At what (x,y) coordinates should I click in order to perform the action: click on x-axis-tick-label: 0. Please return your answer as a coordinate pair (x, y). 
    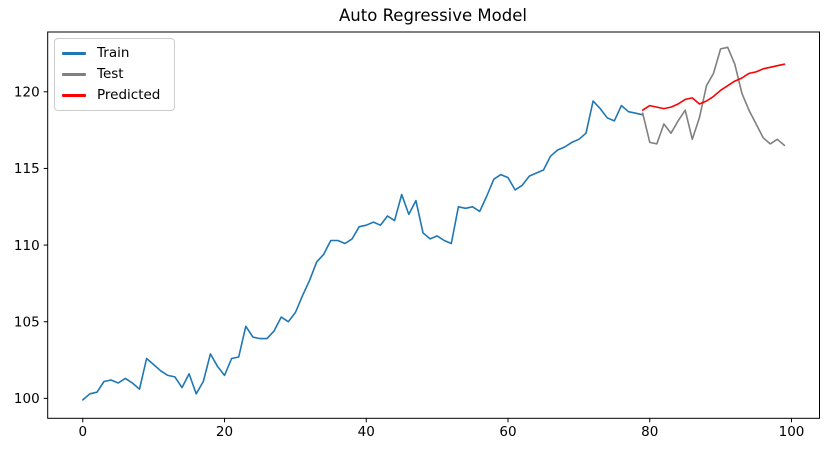
    Looking at the image, I should click on (82, 432).